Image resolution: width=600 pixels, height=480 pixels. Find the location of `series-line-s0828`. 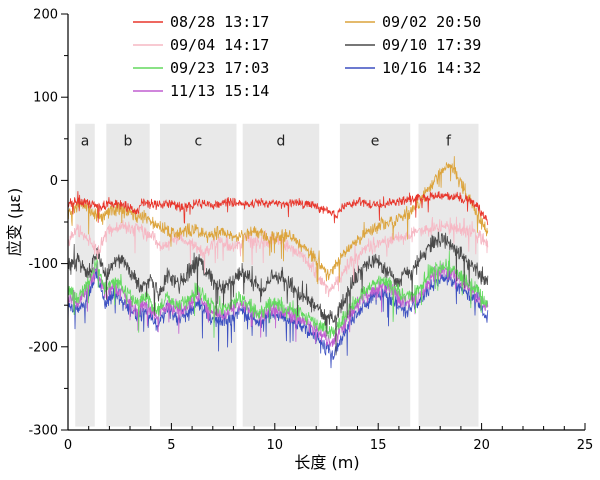

series-line-s0828 is located at coordinates (278, 208).